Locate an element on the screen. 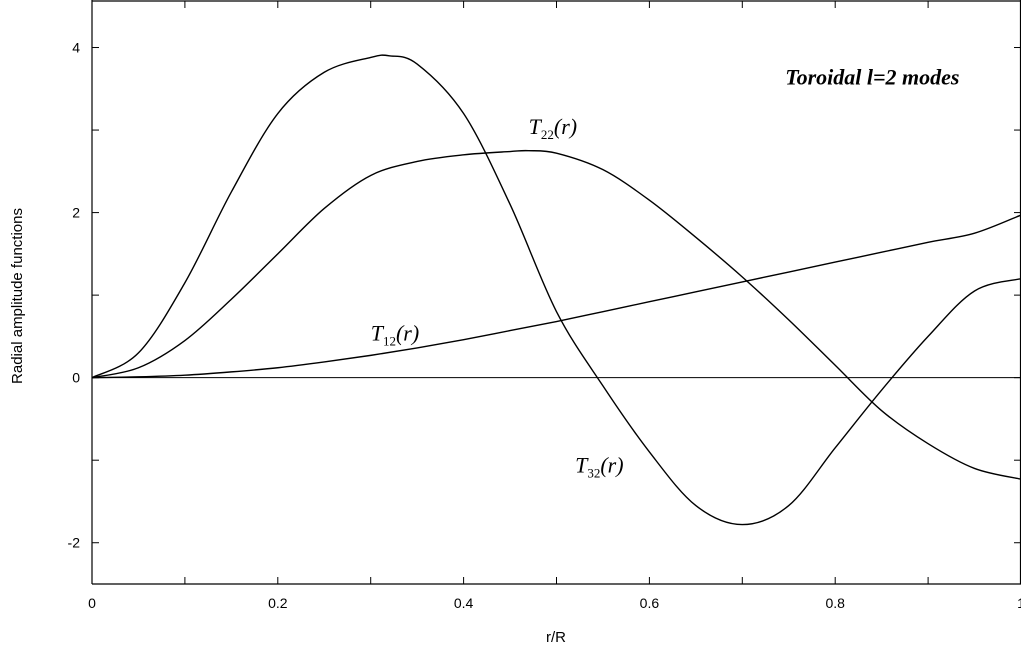 This screenshot has width=1021, height=656. y-tick-label: -2 is located at coordinates (74, 543).